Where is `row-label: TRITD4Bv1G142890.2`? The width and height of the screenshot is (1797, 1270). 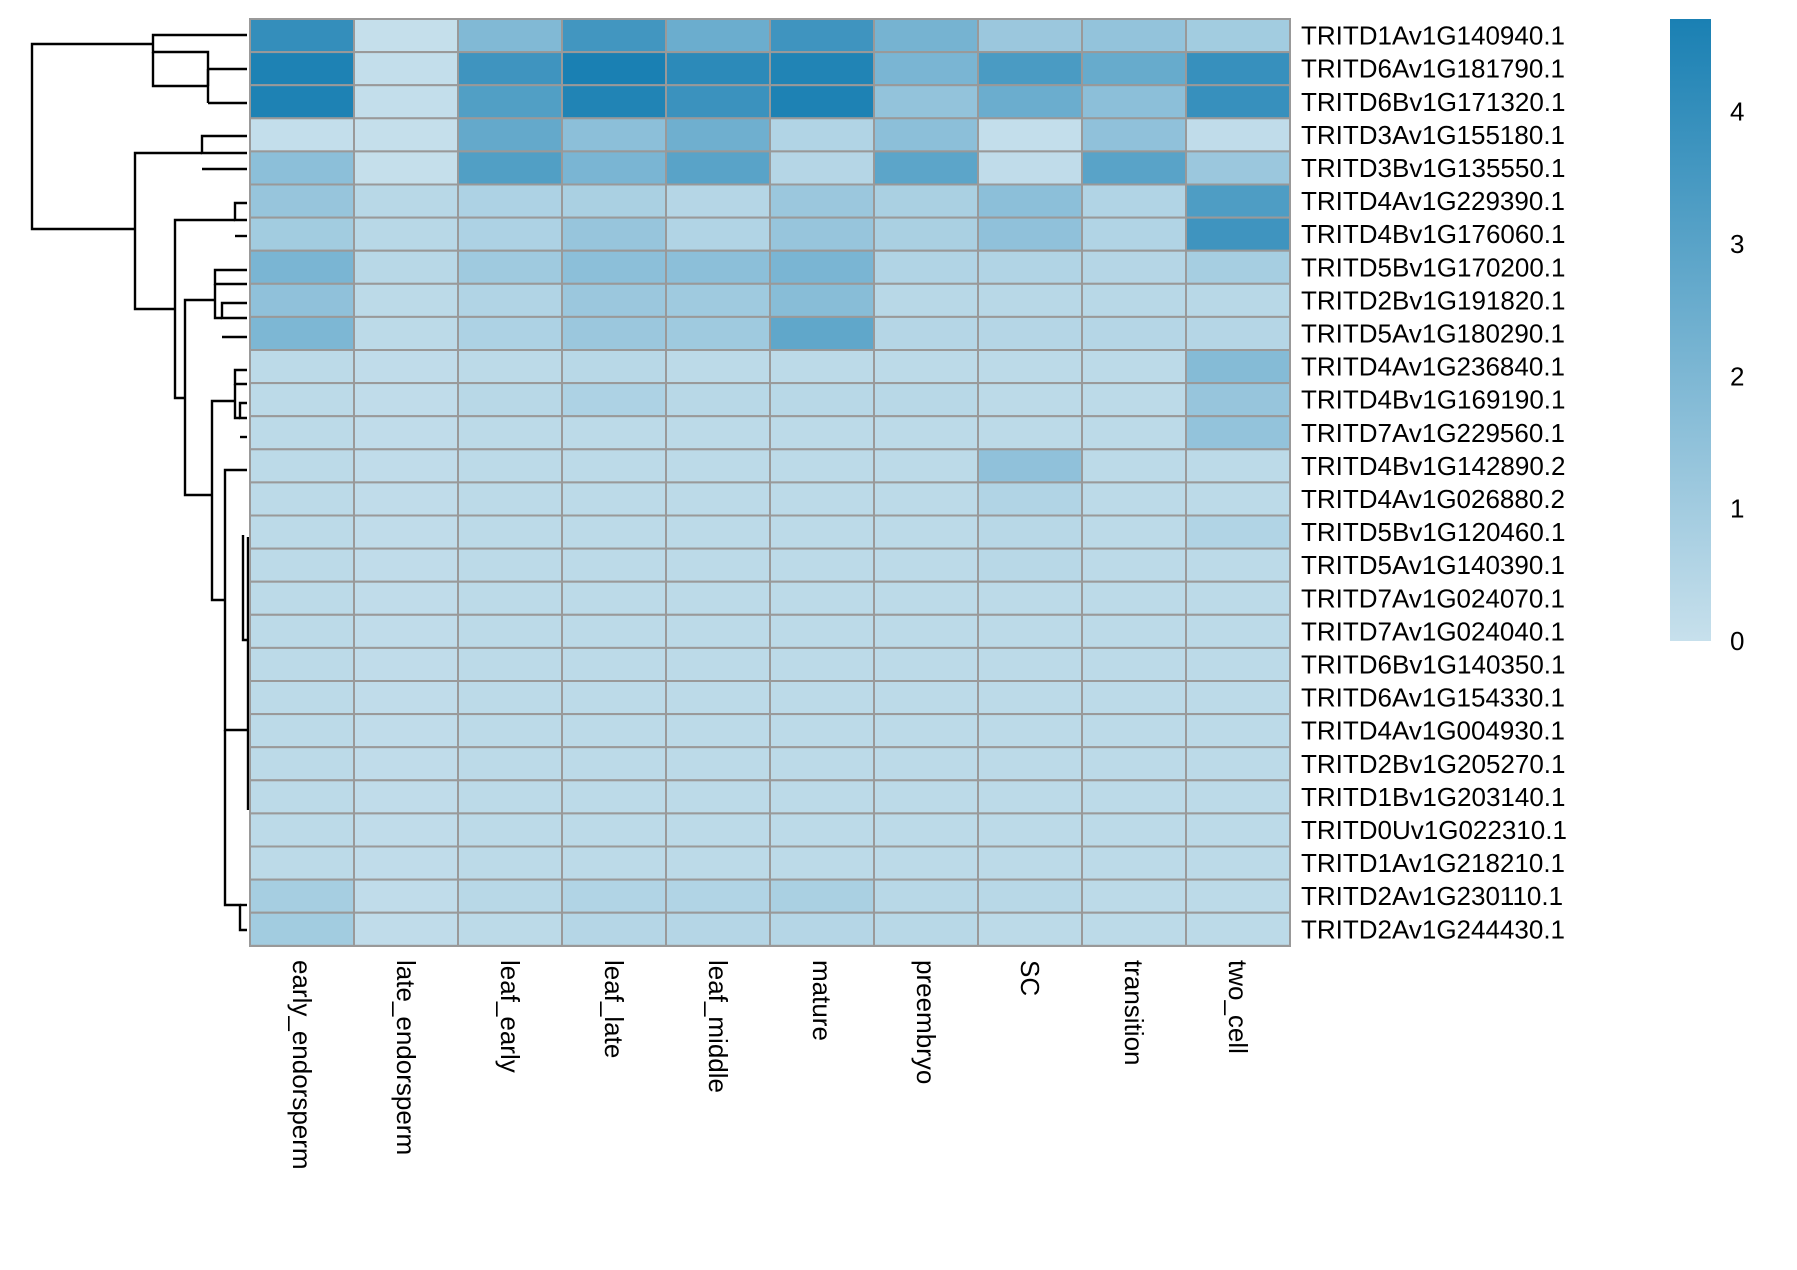
row-label: TRITD4Bv1G142890.2 is located at coordinates (1433, 466).